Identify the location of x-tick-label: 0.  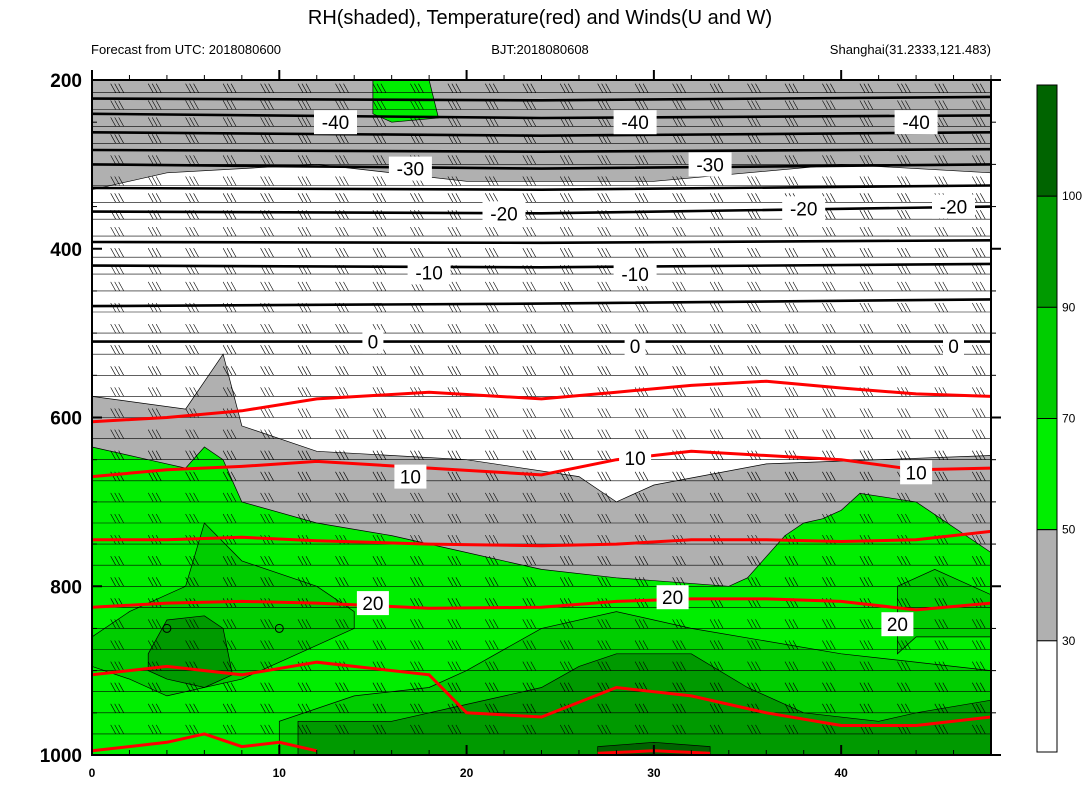
(92, 773).